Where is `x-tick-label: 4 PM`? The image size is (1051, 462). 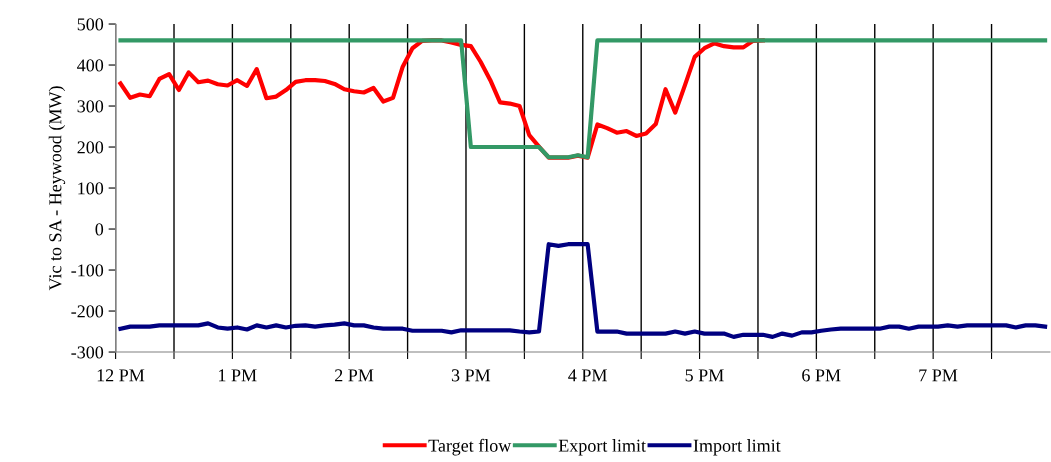 x-tick-label: 4 PM is located at coordinates (587, 375).